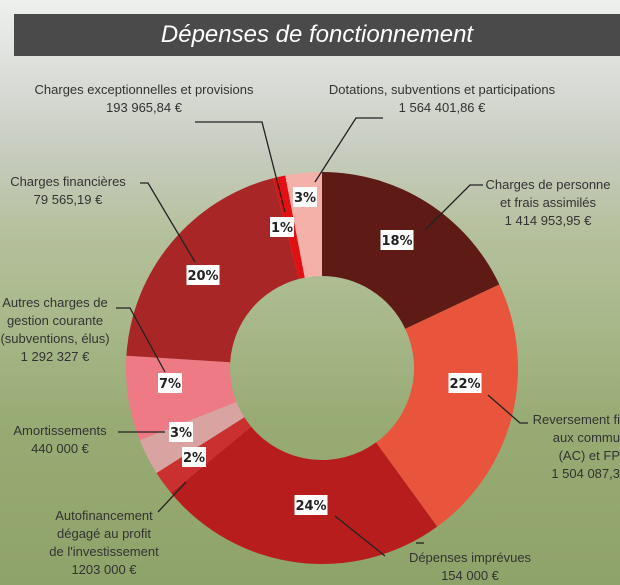 The image size is (620, 585). What do you see at coordinates (104, 569) in the screenshot?
I see `category-amount: 1203 000 €` at bounding box center [104, 569].